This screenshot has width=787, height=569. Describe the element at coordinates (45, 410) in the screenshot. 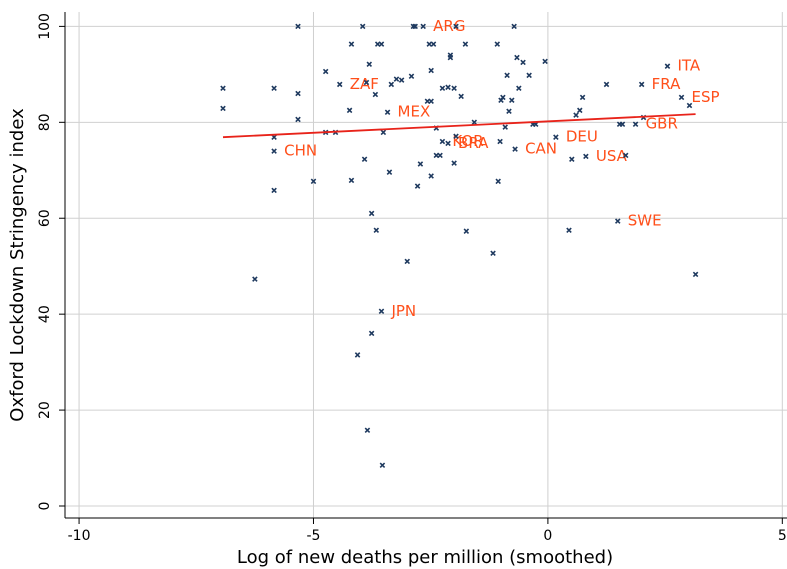

I see `y-tick-label: 20` at that location.